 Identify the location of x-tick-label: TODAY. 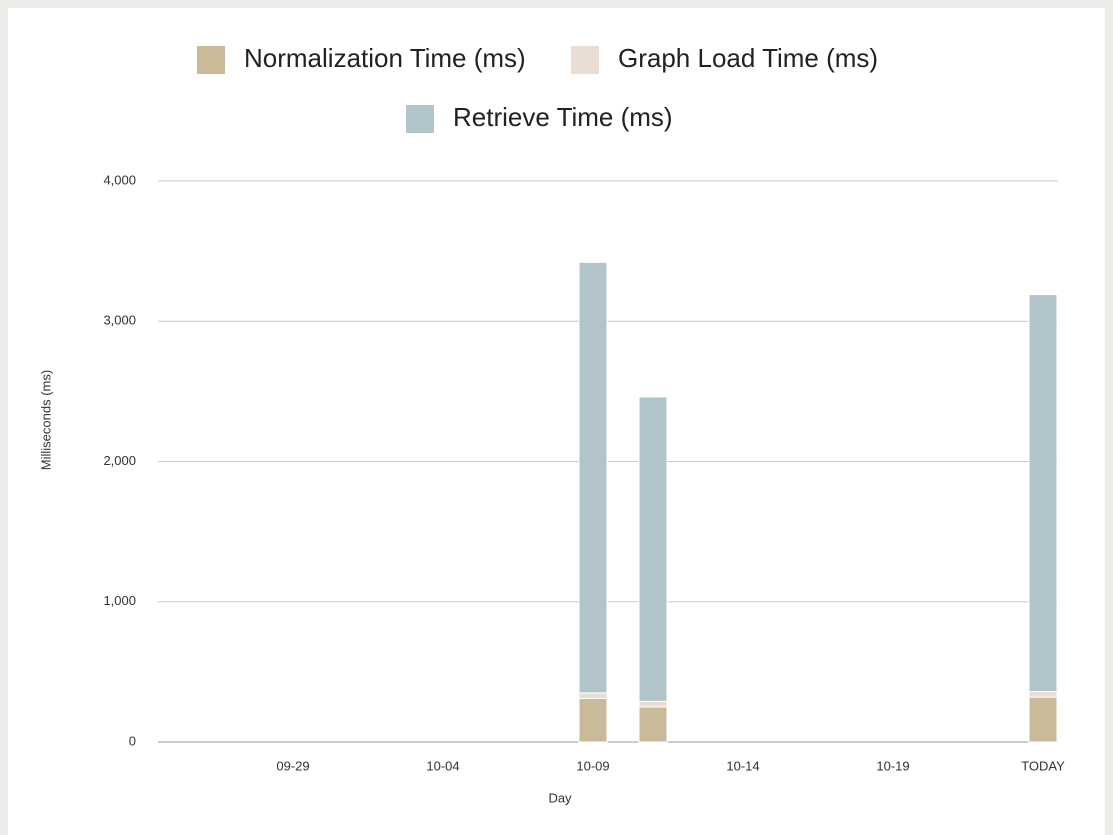
(1043, 765).